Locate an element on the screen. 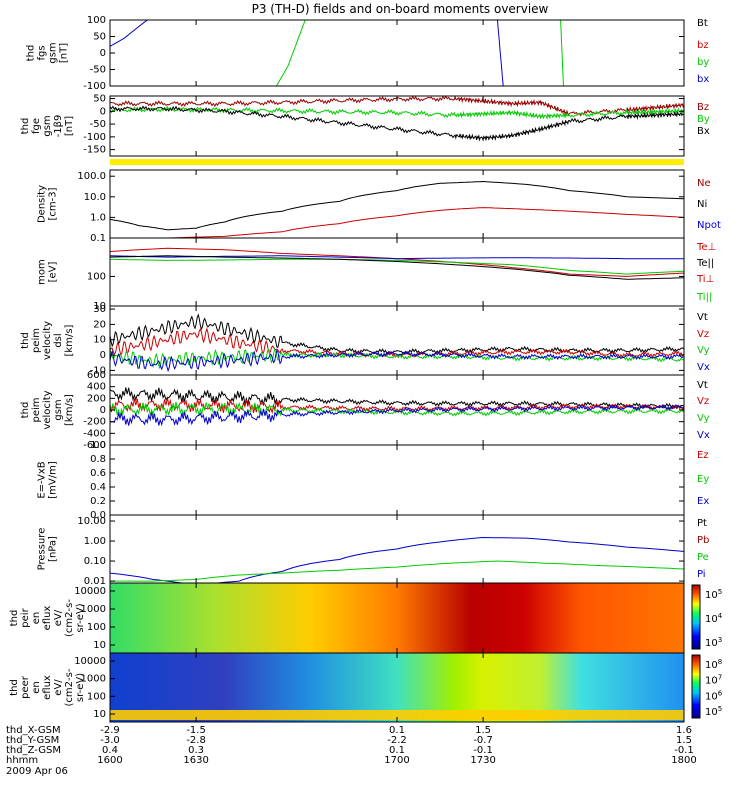 This screenshot has width=750, height=800. series-Vt is located at coordinates (397, 398).